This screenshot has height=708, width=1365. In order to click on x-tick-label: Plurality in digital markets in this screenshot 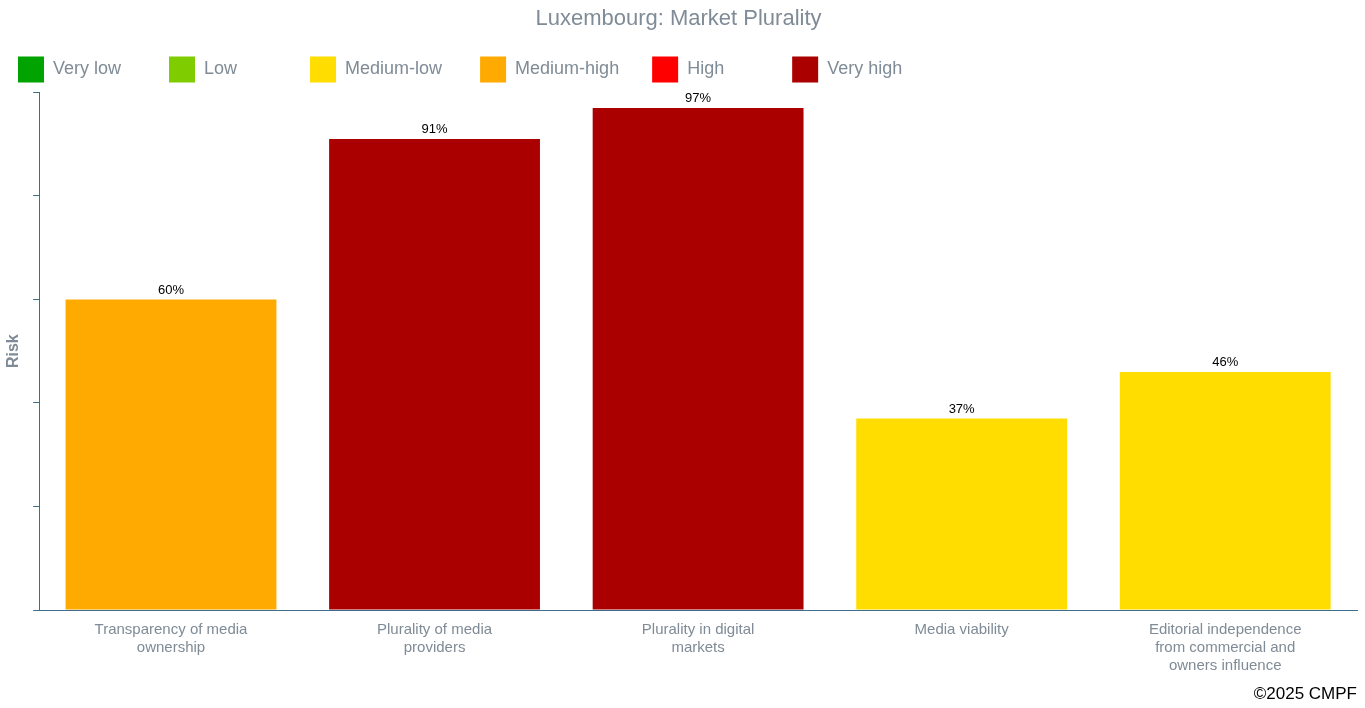, I will do `click(698, 638)`.